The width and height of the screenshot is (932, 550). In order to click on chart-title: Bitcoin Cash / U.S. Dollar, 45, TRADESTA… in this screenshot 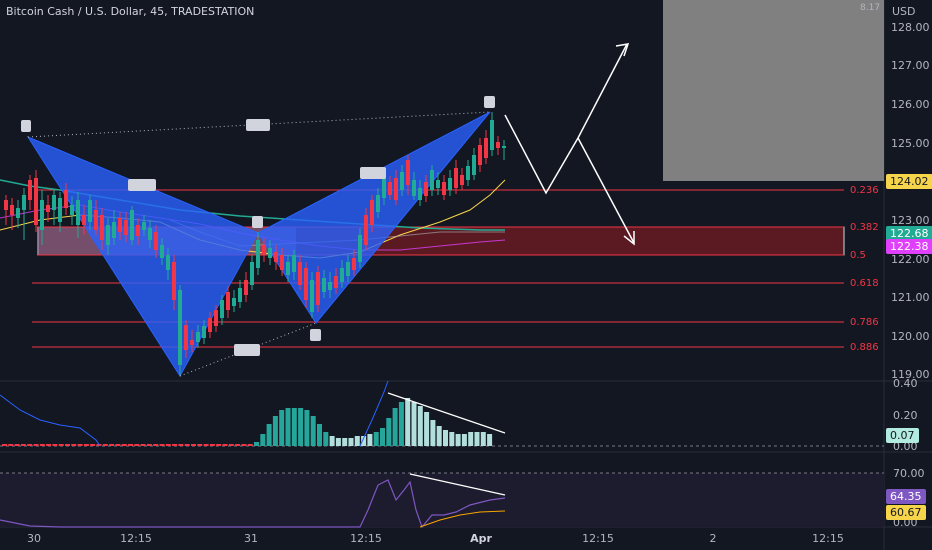, I will do `click(130, 11)`.